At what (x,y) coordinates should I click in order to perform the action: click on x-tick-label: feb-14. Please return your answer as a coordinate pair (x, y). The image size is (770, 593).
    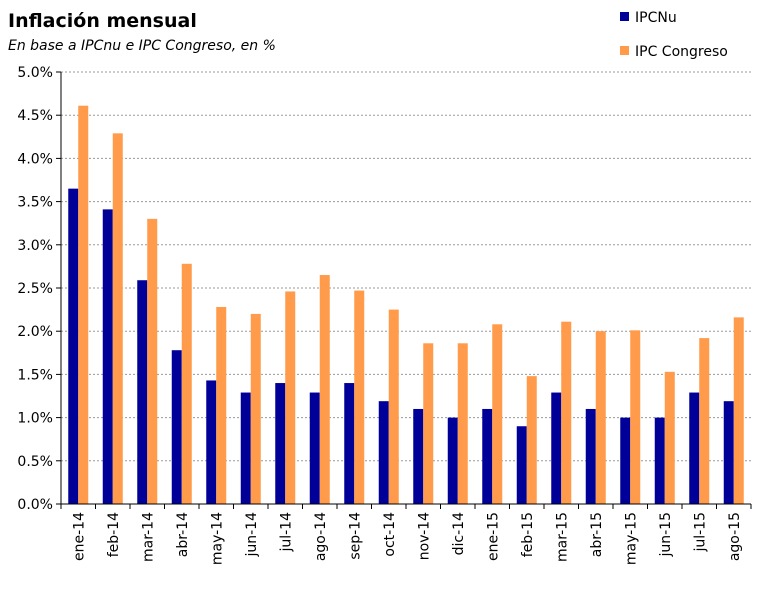
    Looking at the image, I should click on (114, 534).